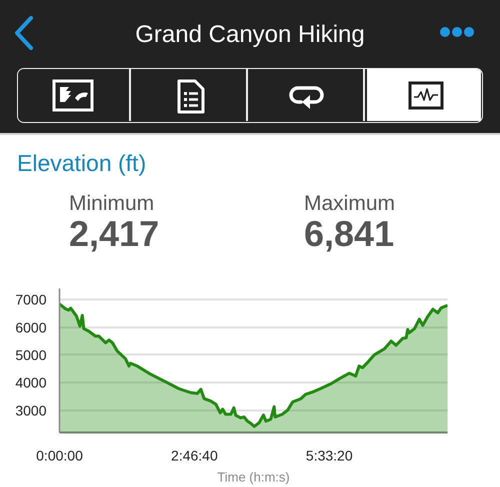  Describe the element at coordinates (31, 410) in the screenshot. I see `y-tick-label: 3000` at that location.